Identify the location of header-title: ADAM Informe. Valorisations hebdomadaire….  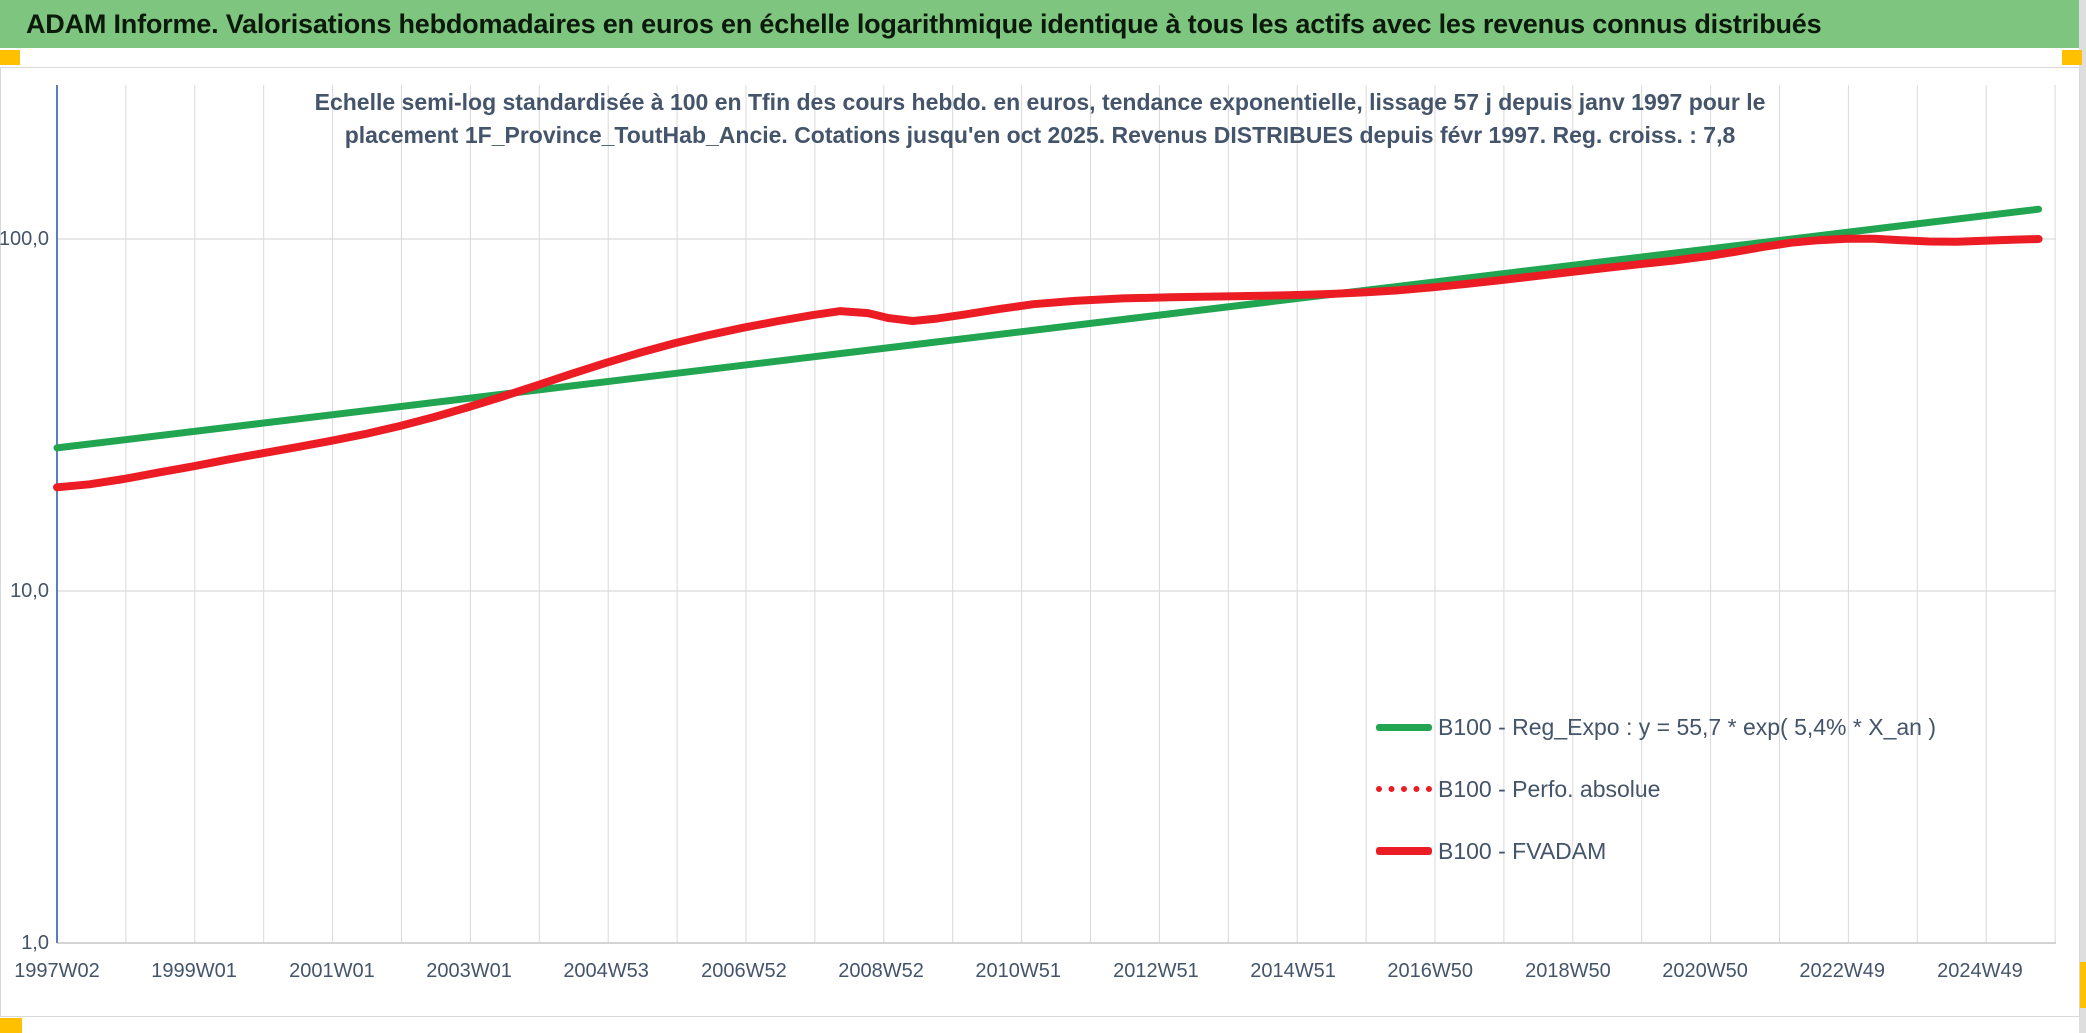
(924, 24).